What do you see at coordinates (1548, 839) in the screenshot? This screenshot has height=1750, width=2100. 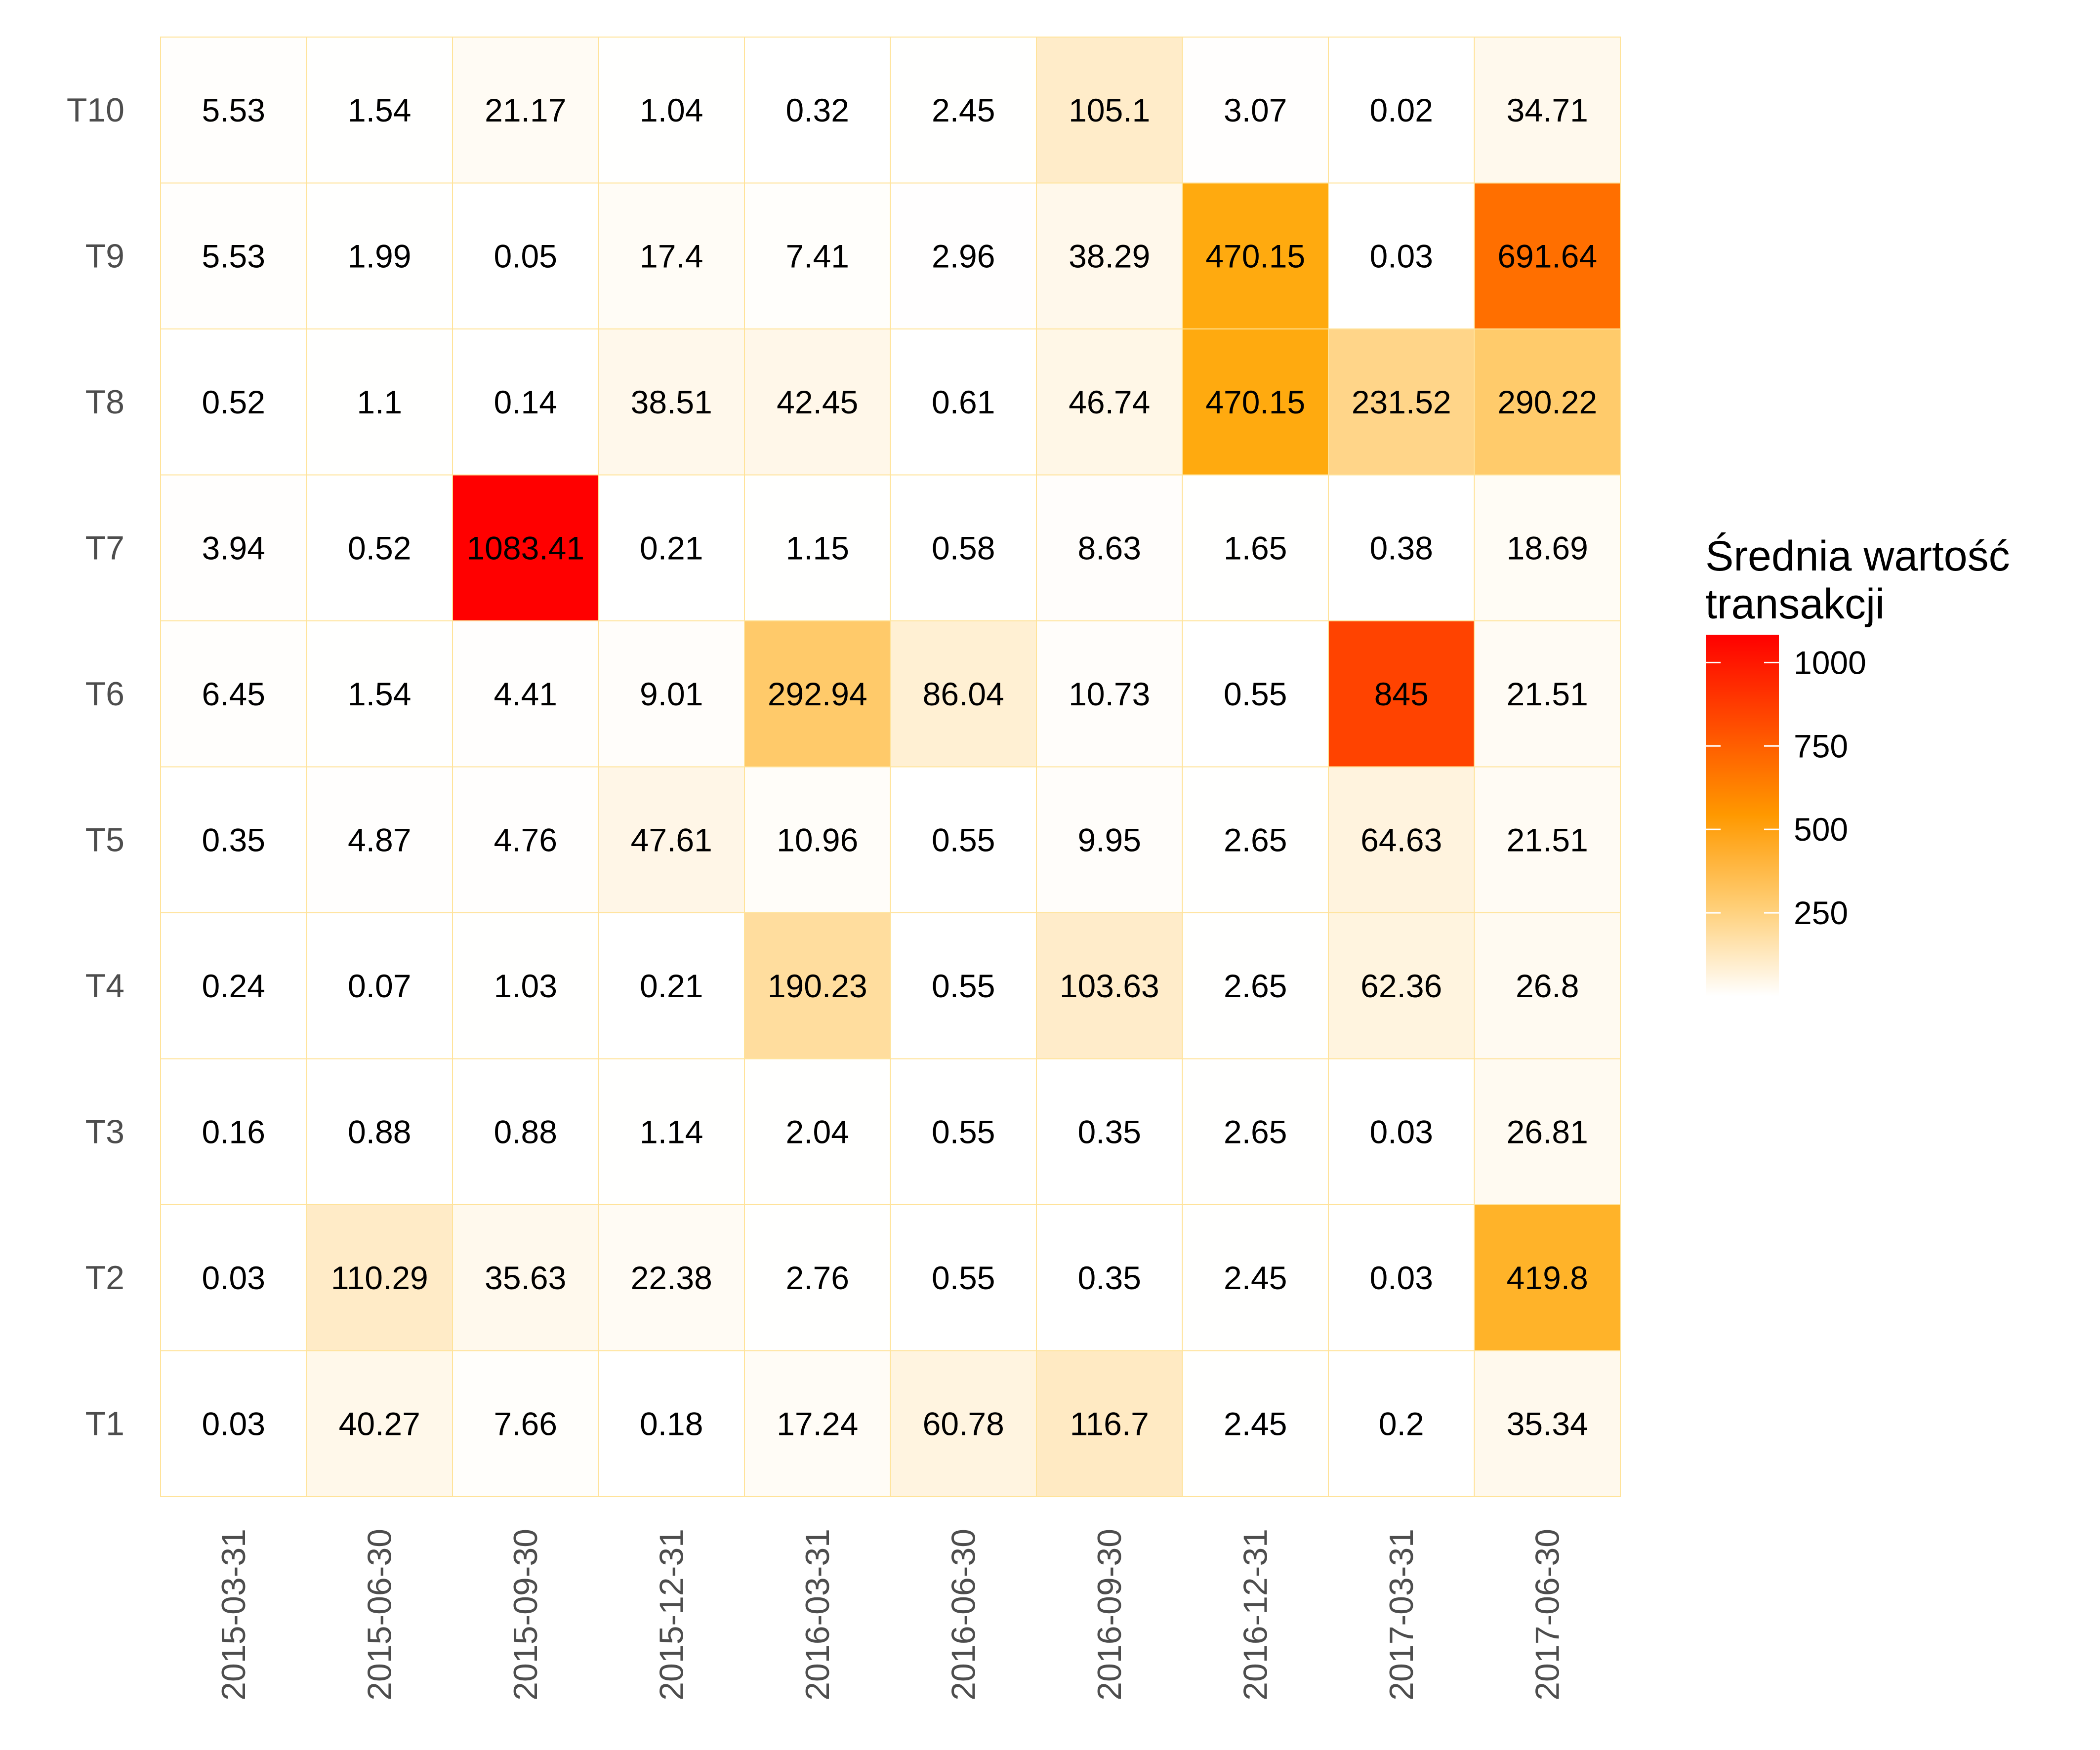 I see `cell-value-label: 21.51` at bounding box center [1548, 839].